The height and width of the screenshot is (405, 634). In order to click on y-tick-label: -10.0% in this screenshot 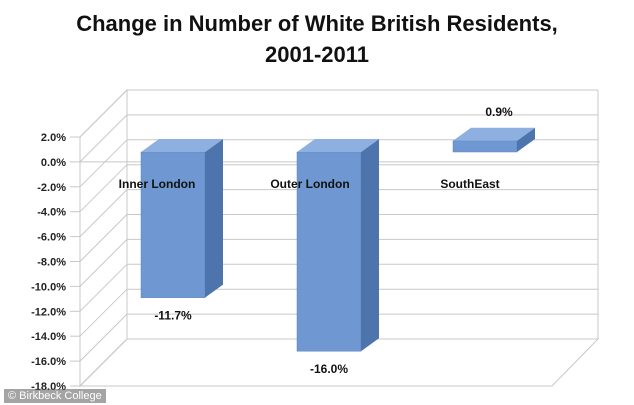, I will do `click(48, 287)`.